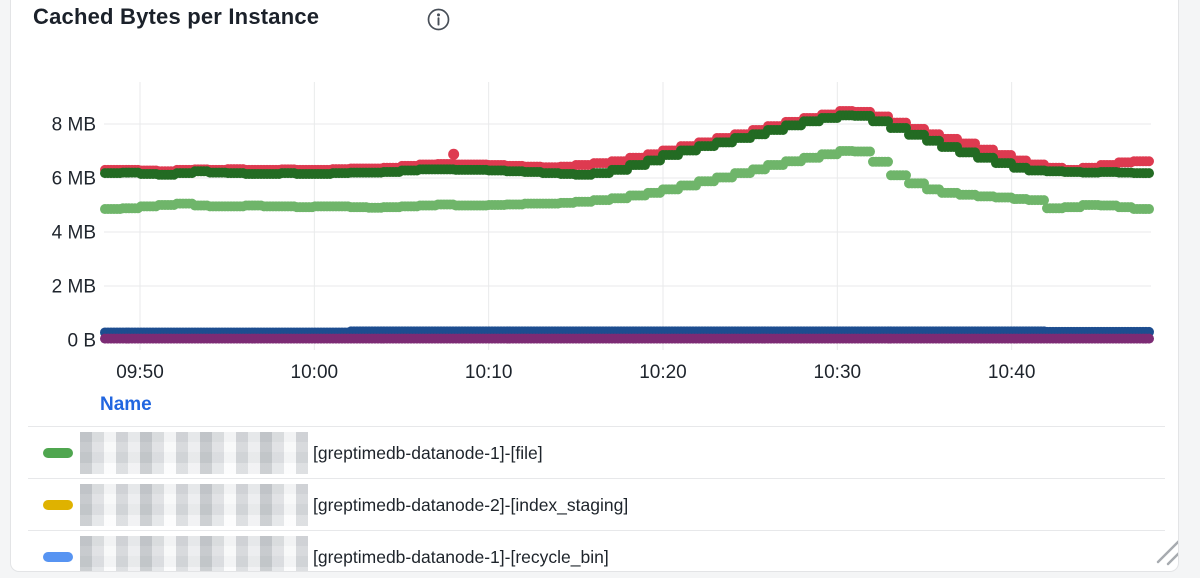 The width and height of the screenshot is (1200, 578). What do you see at coordinates (176, 16) in the screenshot?
I see `panel-title: Cached Bytes per Instance` at bounding box center [176, 16].